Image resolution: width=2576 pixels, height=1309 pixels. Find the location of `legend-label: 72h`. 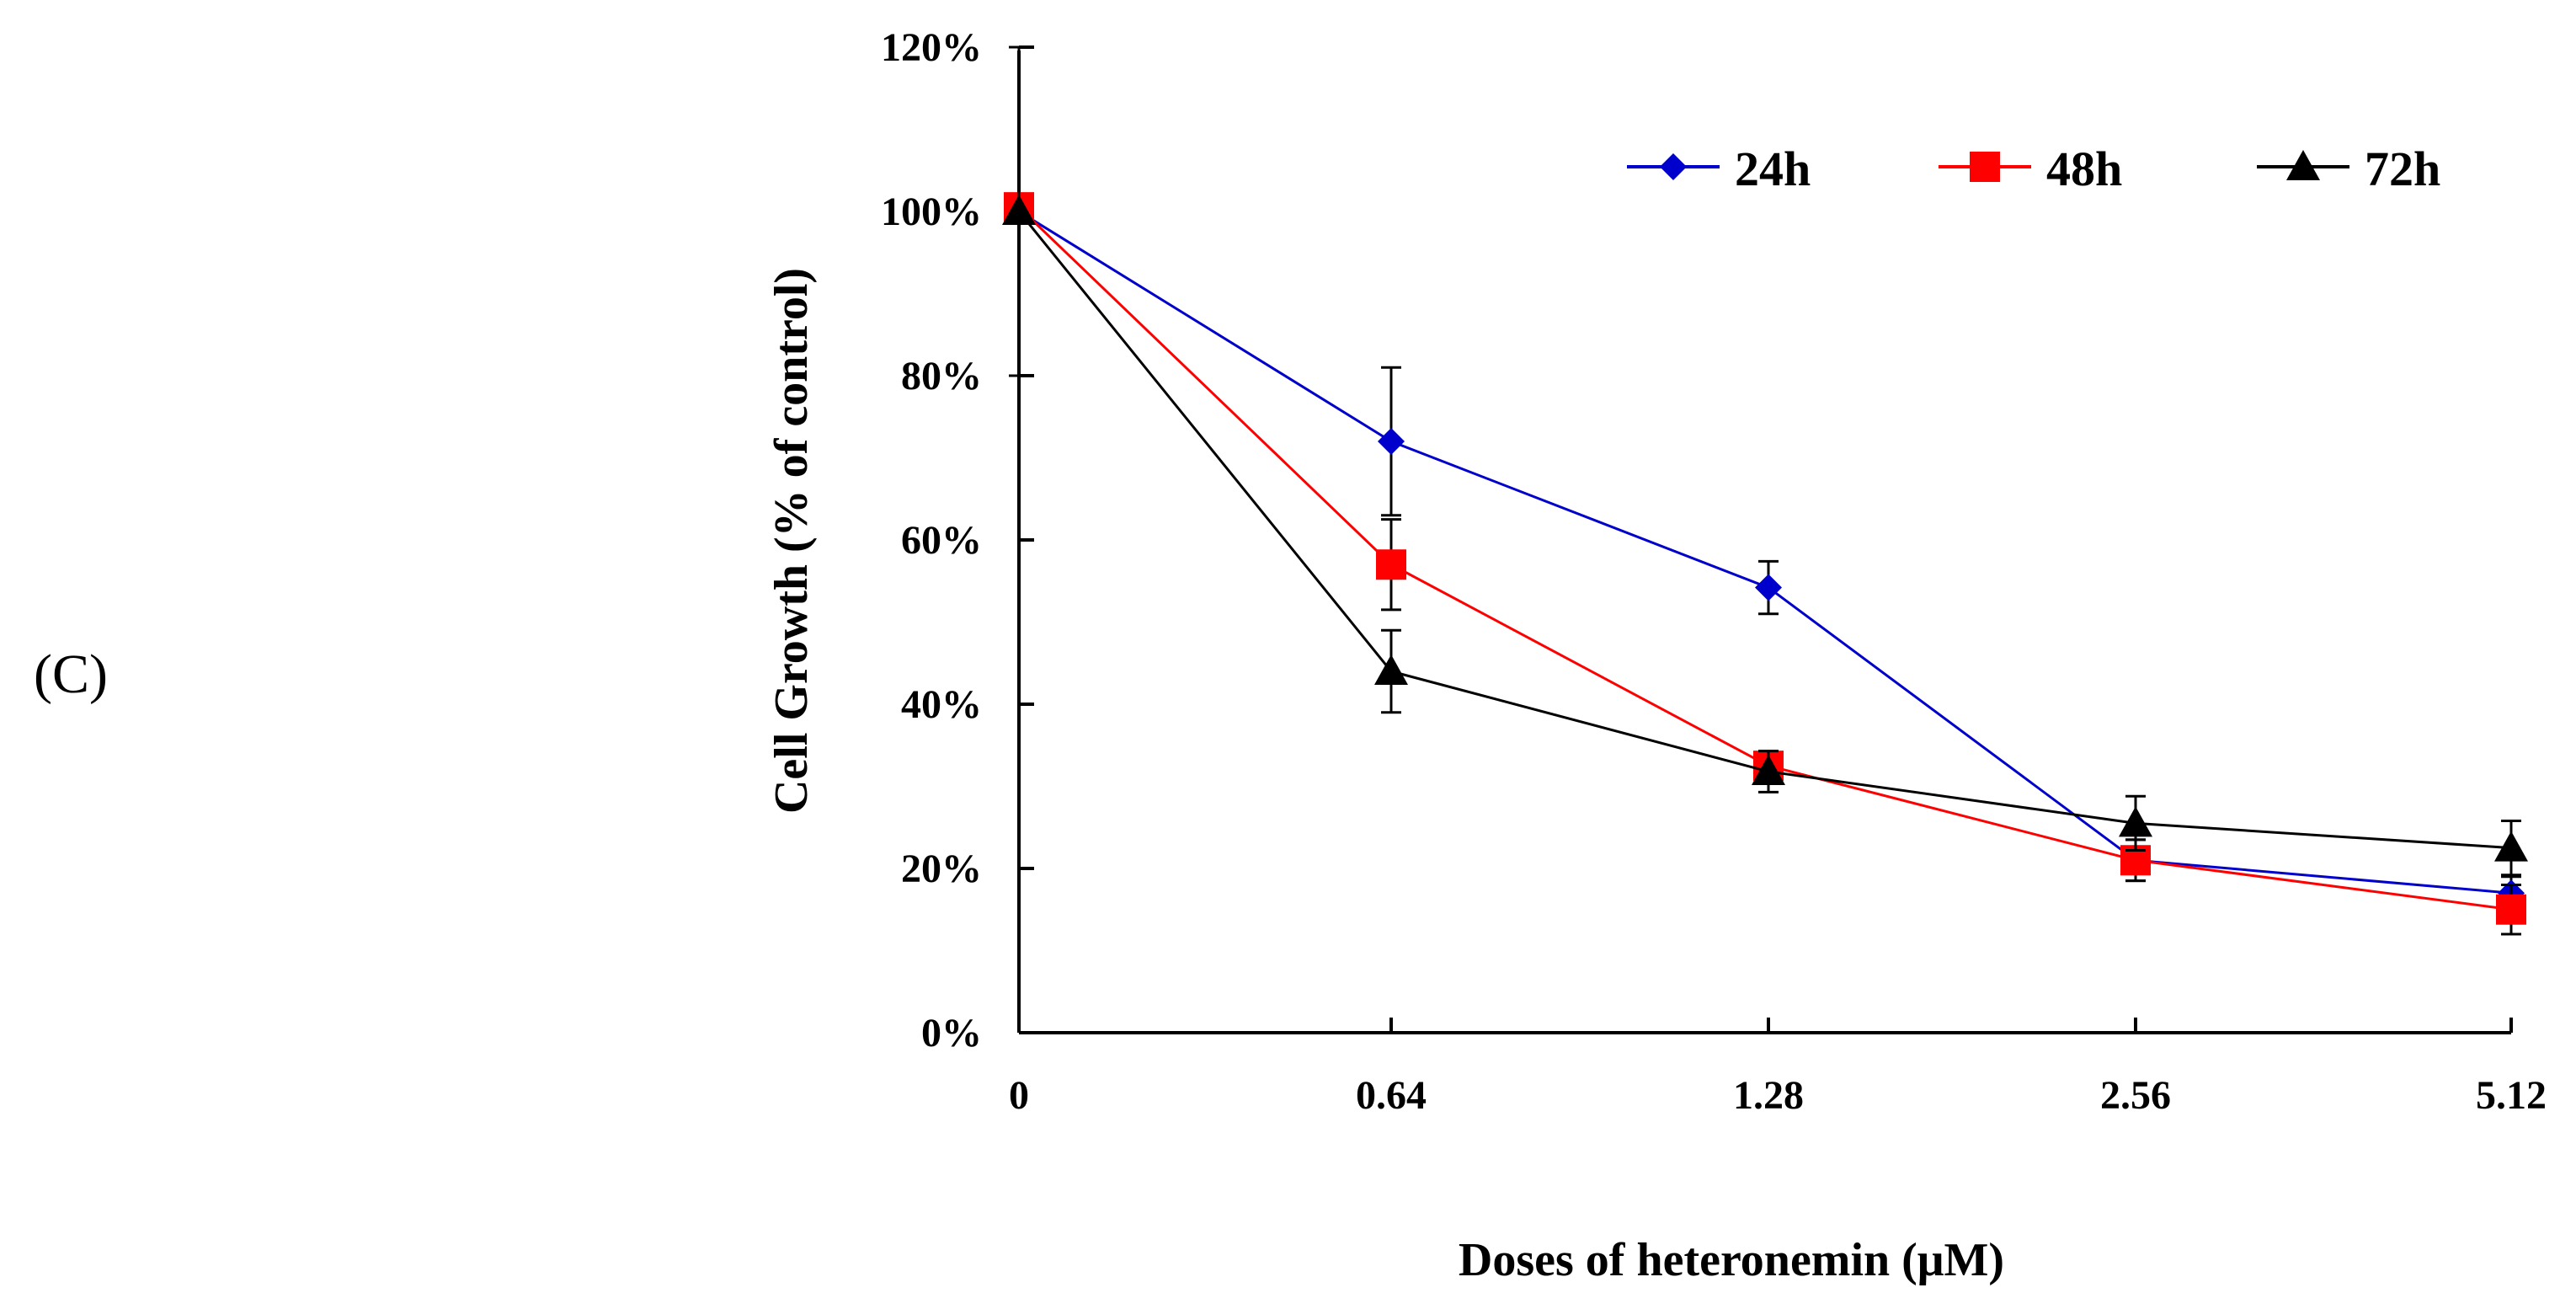

legend-label: 72h is located at coordinates (2402, 169).